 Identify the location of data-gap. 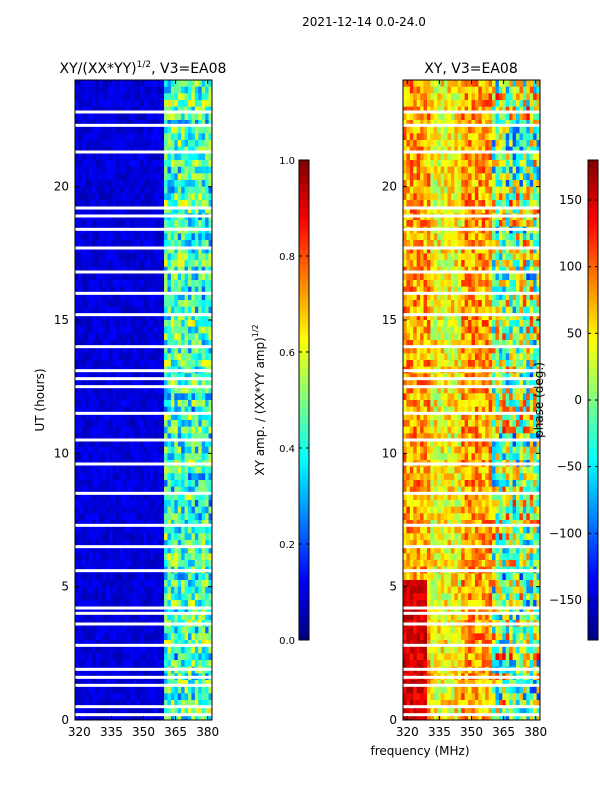
(143, 440).